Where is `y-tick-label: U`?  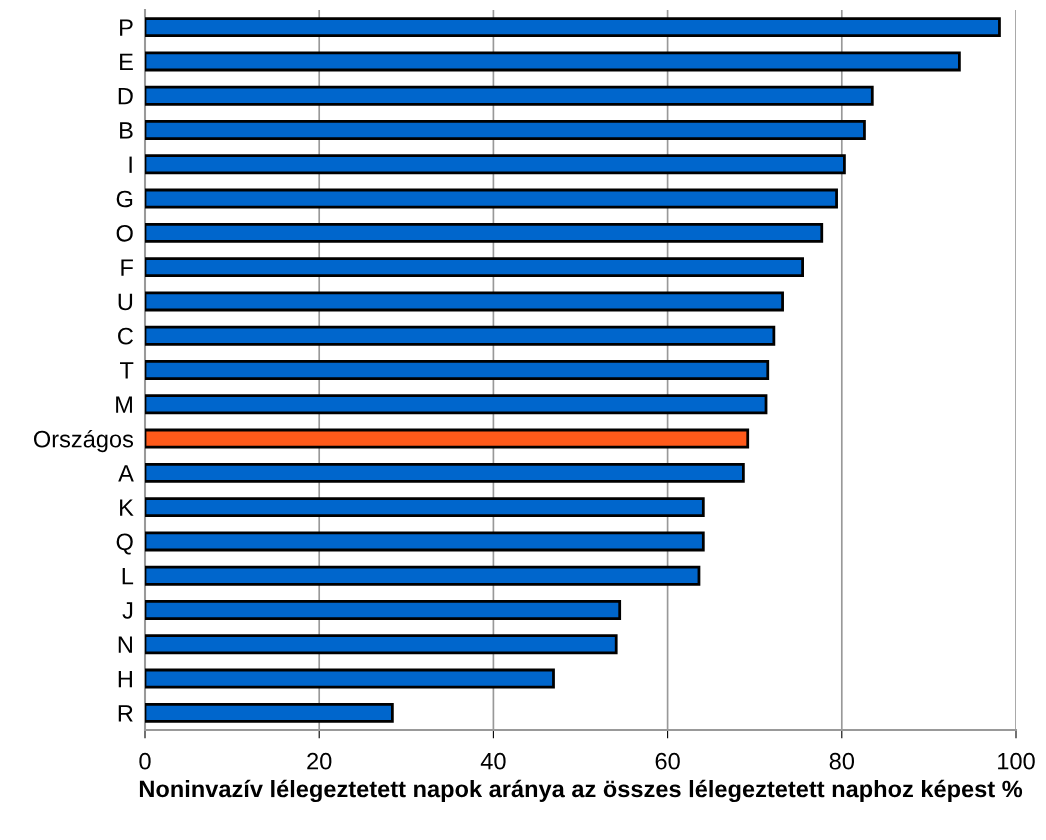 y-tick-label: U is located at coordinates (125, 302).